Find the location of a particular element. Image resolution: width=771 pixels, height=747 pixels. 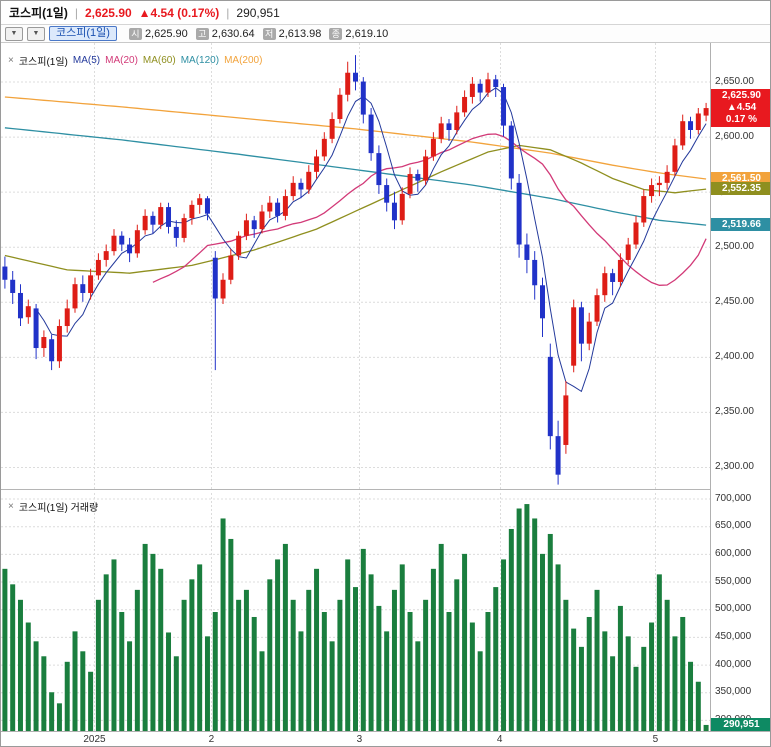

price-change: ▲4.54 (0.17%) is located at coordinates (179, 12).